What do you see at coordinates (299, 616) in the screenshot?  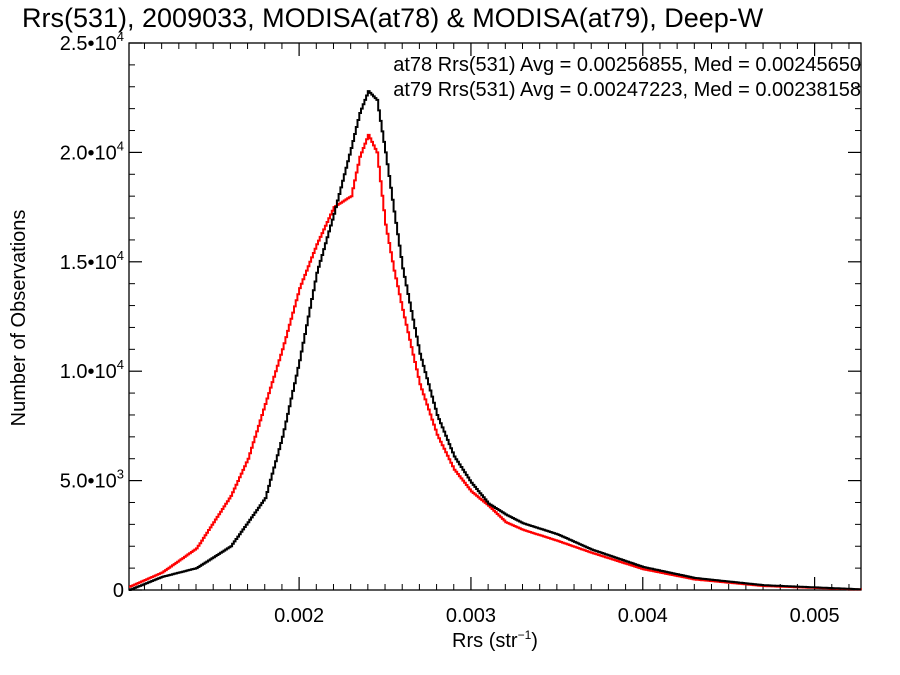 I see `x-tick-label: 0.002` at bounding box center [299, 616].